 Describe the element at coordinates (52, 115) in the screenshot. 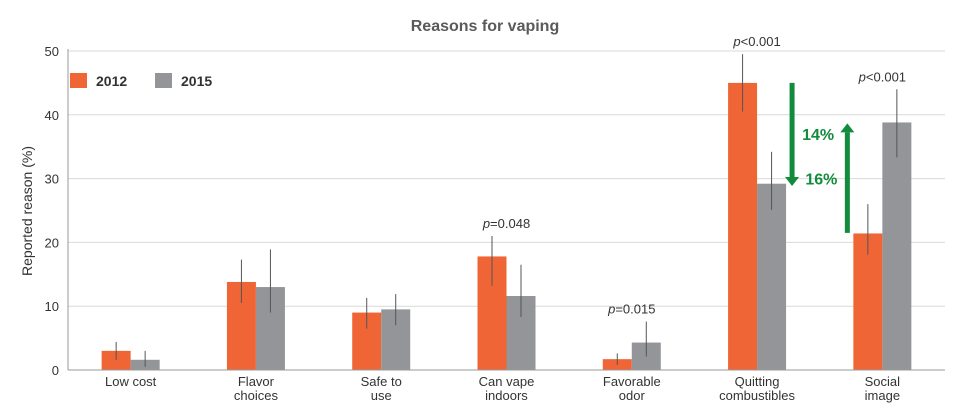

I see `y-tick-label-40: 40` at that location.